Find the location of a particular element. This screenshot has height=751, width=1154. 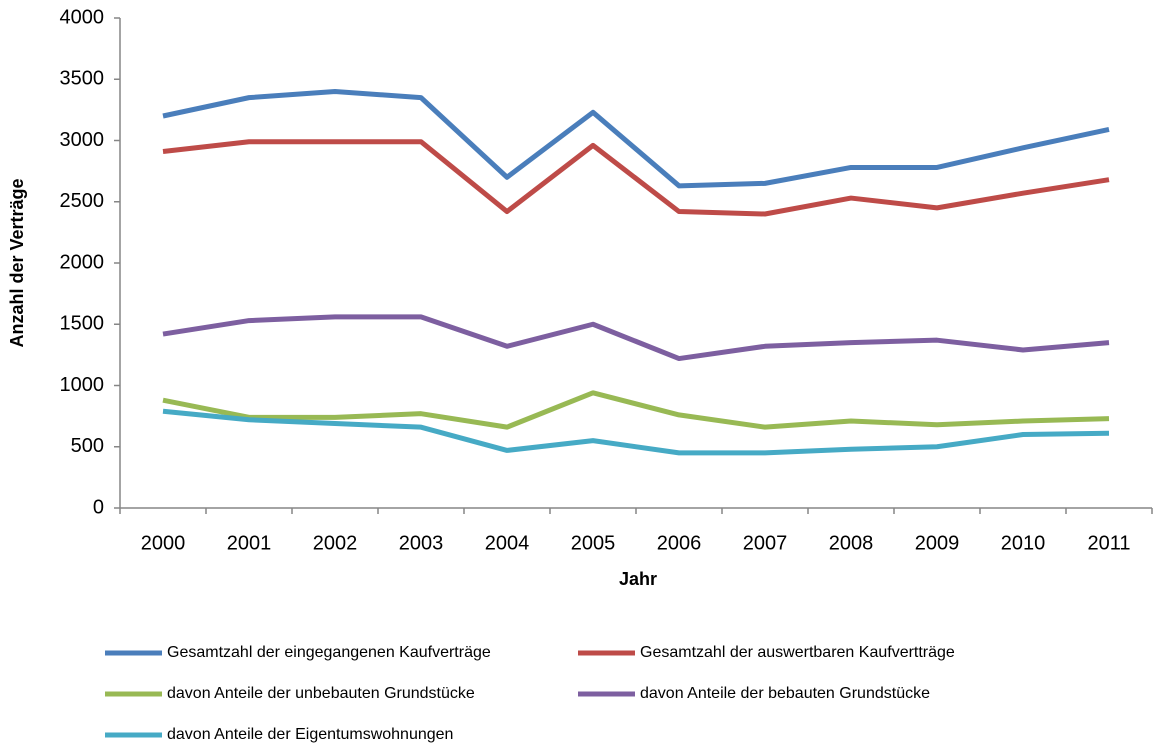

y-axis-title: Anzahl der Verträge is located at coordinates (17, 262).